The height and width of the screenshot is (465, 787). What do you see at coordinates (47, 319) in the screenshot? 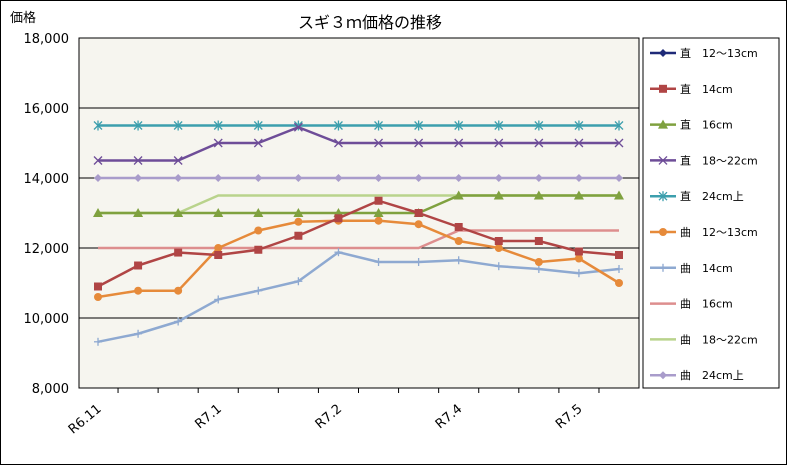
I see `y-tick-label: 10,000` at bounding box center [47, 319].